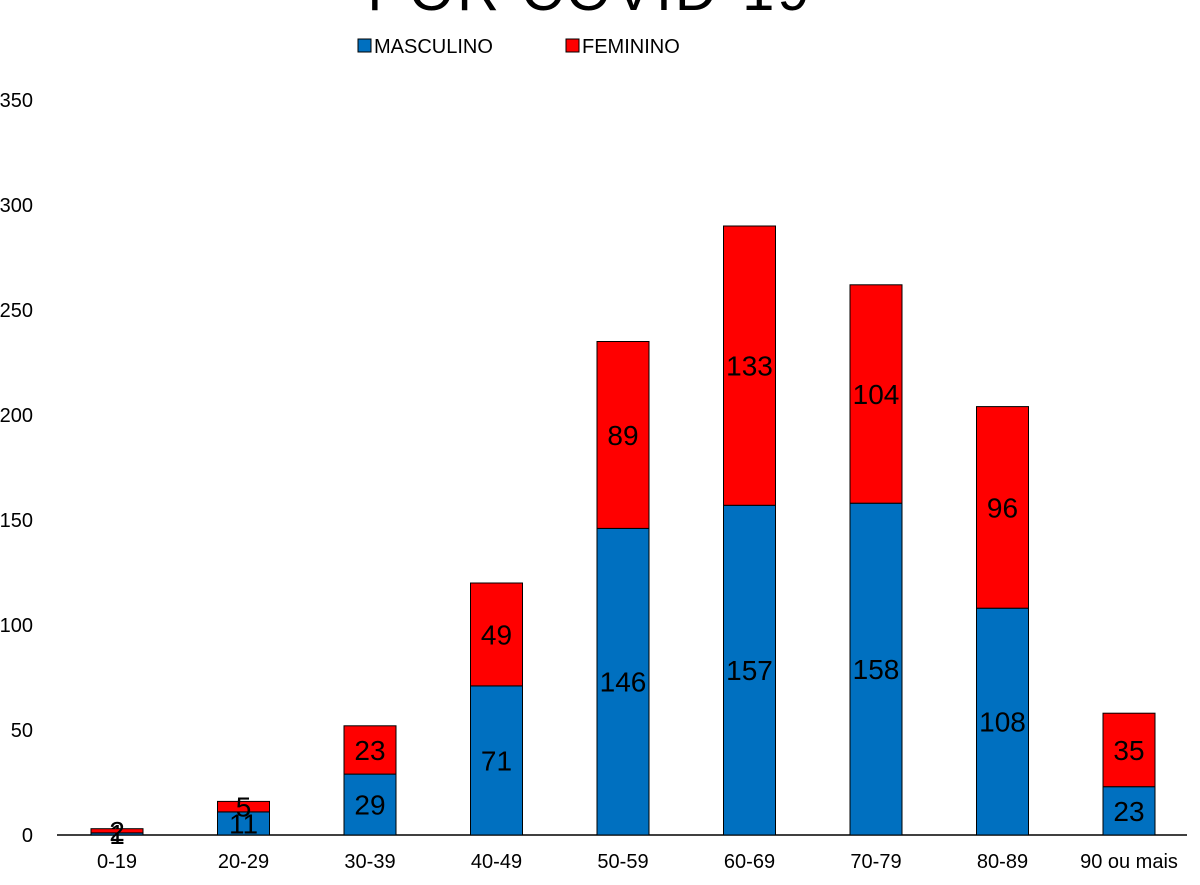  What do you see at coordinates (16, 311) in the screenshot?
I see `y-tick-label: 250` at bounding box center [16, 311].